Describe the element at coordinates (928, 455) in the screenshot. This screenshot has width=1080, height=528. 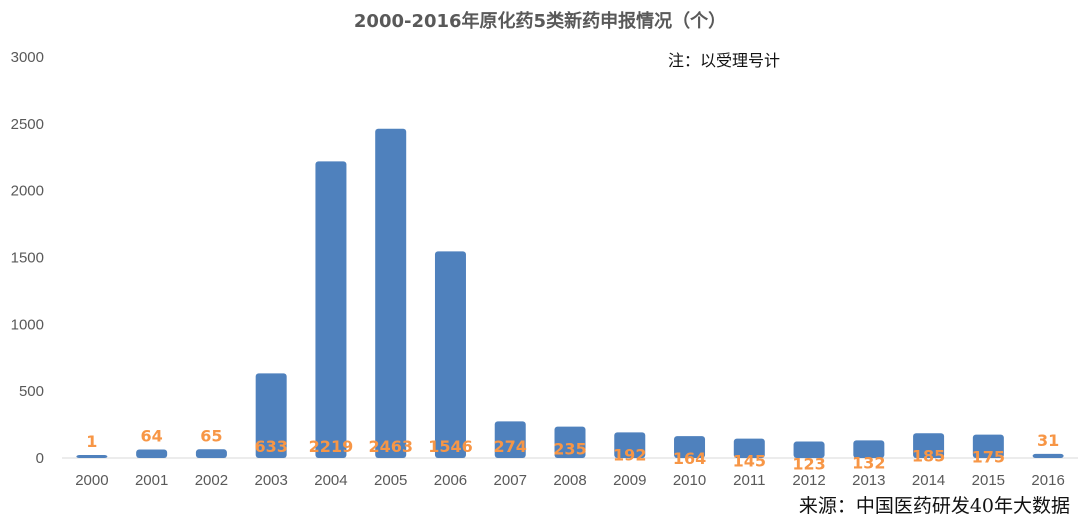
I see `data-label: 185` at that location.